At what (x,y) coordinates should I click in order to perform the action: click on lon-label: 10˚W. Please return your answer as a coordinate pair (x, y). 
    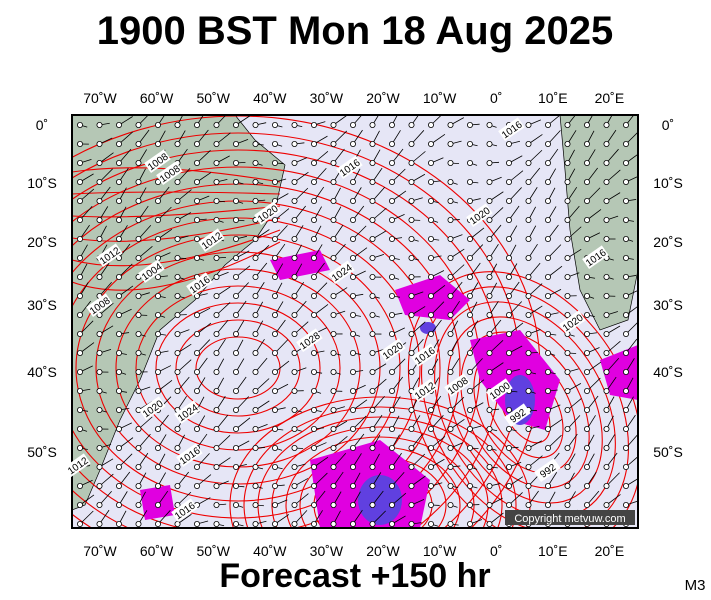
    Looking at the image, I should click on (440, 551).